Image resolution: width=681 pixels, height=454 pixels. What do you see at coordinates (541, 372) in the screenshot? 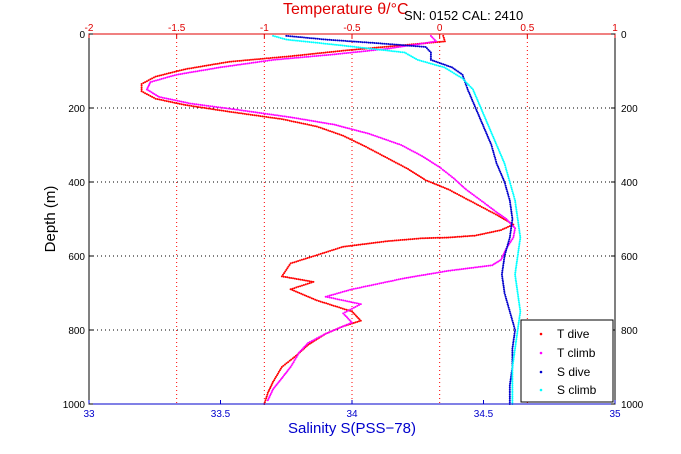
I see `legend-marker-s-dive` at bounding box center [541, 372].